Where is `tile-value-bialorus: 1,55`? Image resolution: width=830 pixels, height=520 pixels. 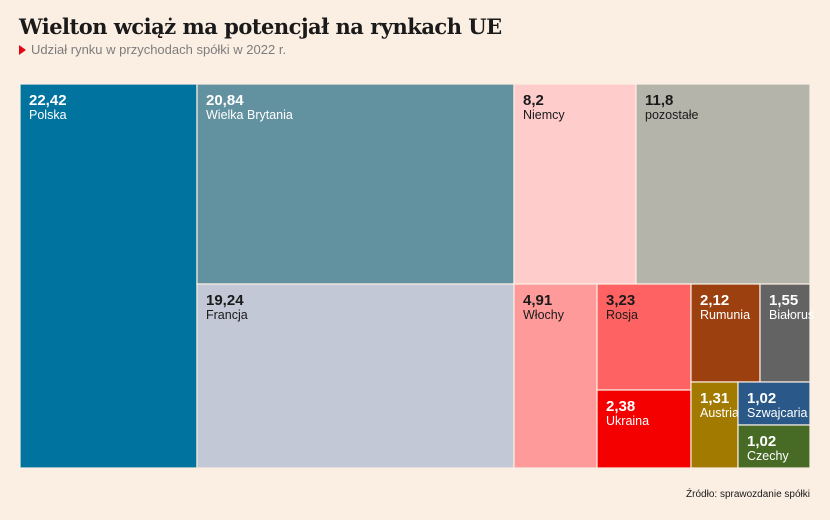
tile-value-bialorus: 1,55 is located at coordinates (783, 300).